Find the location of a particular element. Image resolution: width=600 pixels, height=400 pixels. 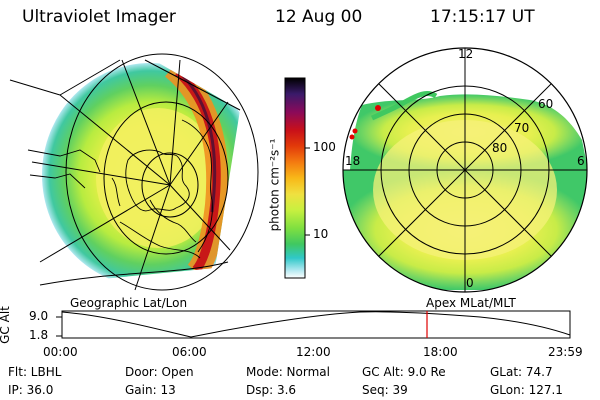

mlt-label-12: 12 is located at coordinates (466, 54).